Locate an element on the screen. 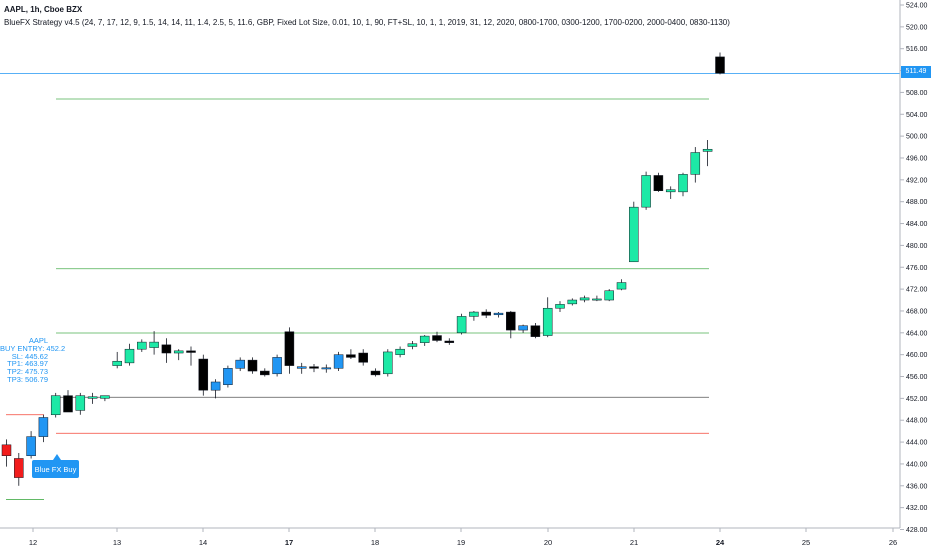  signal-box is located at coordinates (55, 469).